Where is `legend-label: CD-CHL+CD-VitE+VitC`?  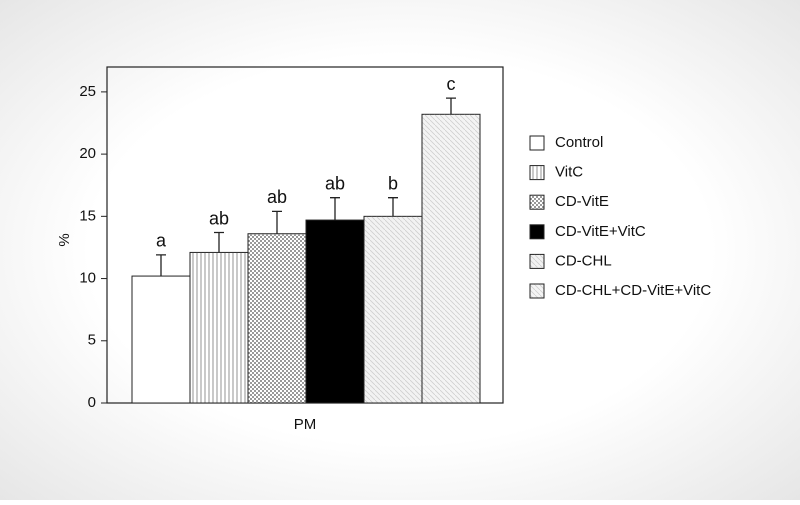 legend-label: CD-CHL+CD-VitE+VitC is located at coordinates (633, 290).